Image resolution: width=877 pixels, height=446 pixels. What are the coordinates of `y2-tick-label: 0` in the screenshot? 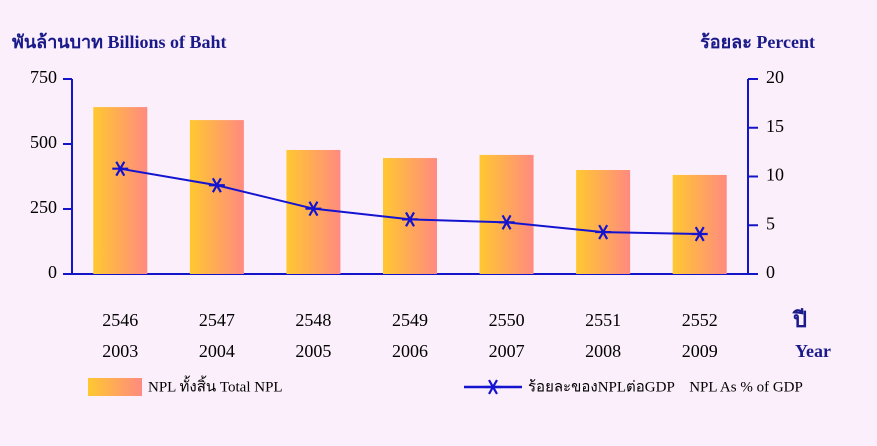 It's located at (770, 272).